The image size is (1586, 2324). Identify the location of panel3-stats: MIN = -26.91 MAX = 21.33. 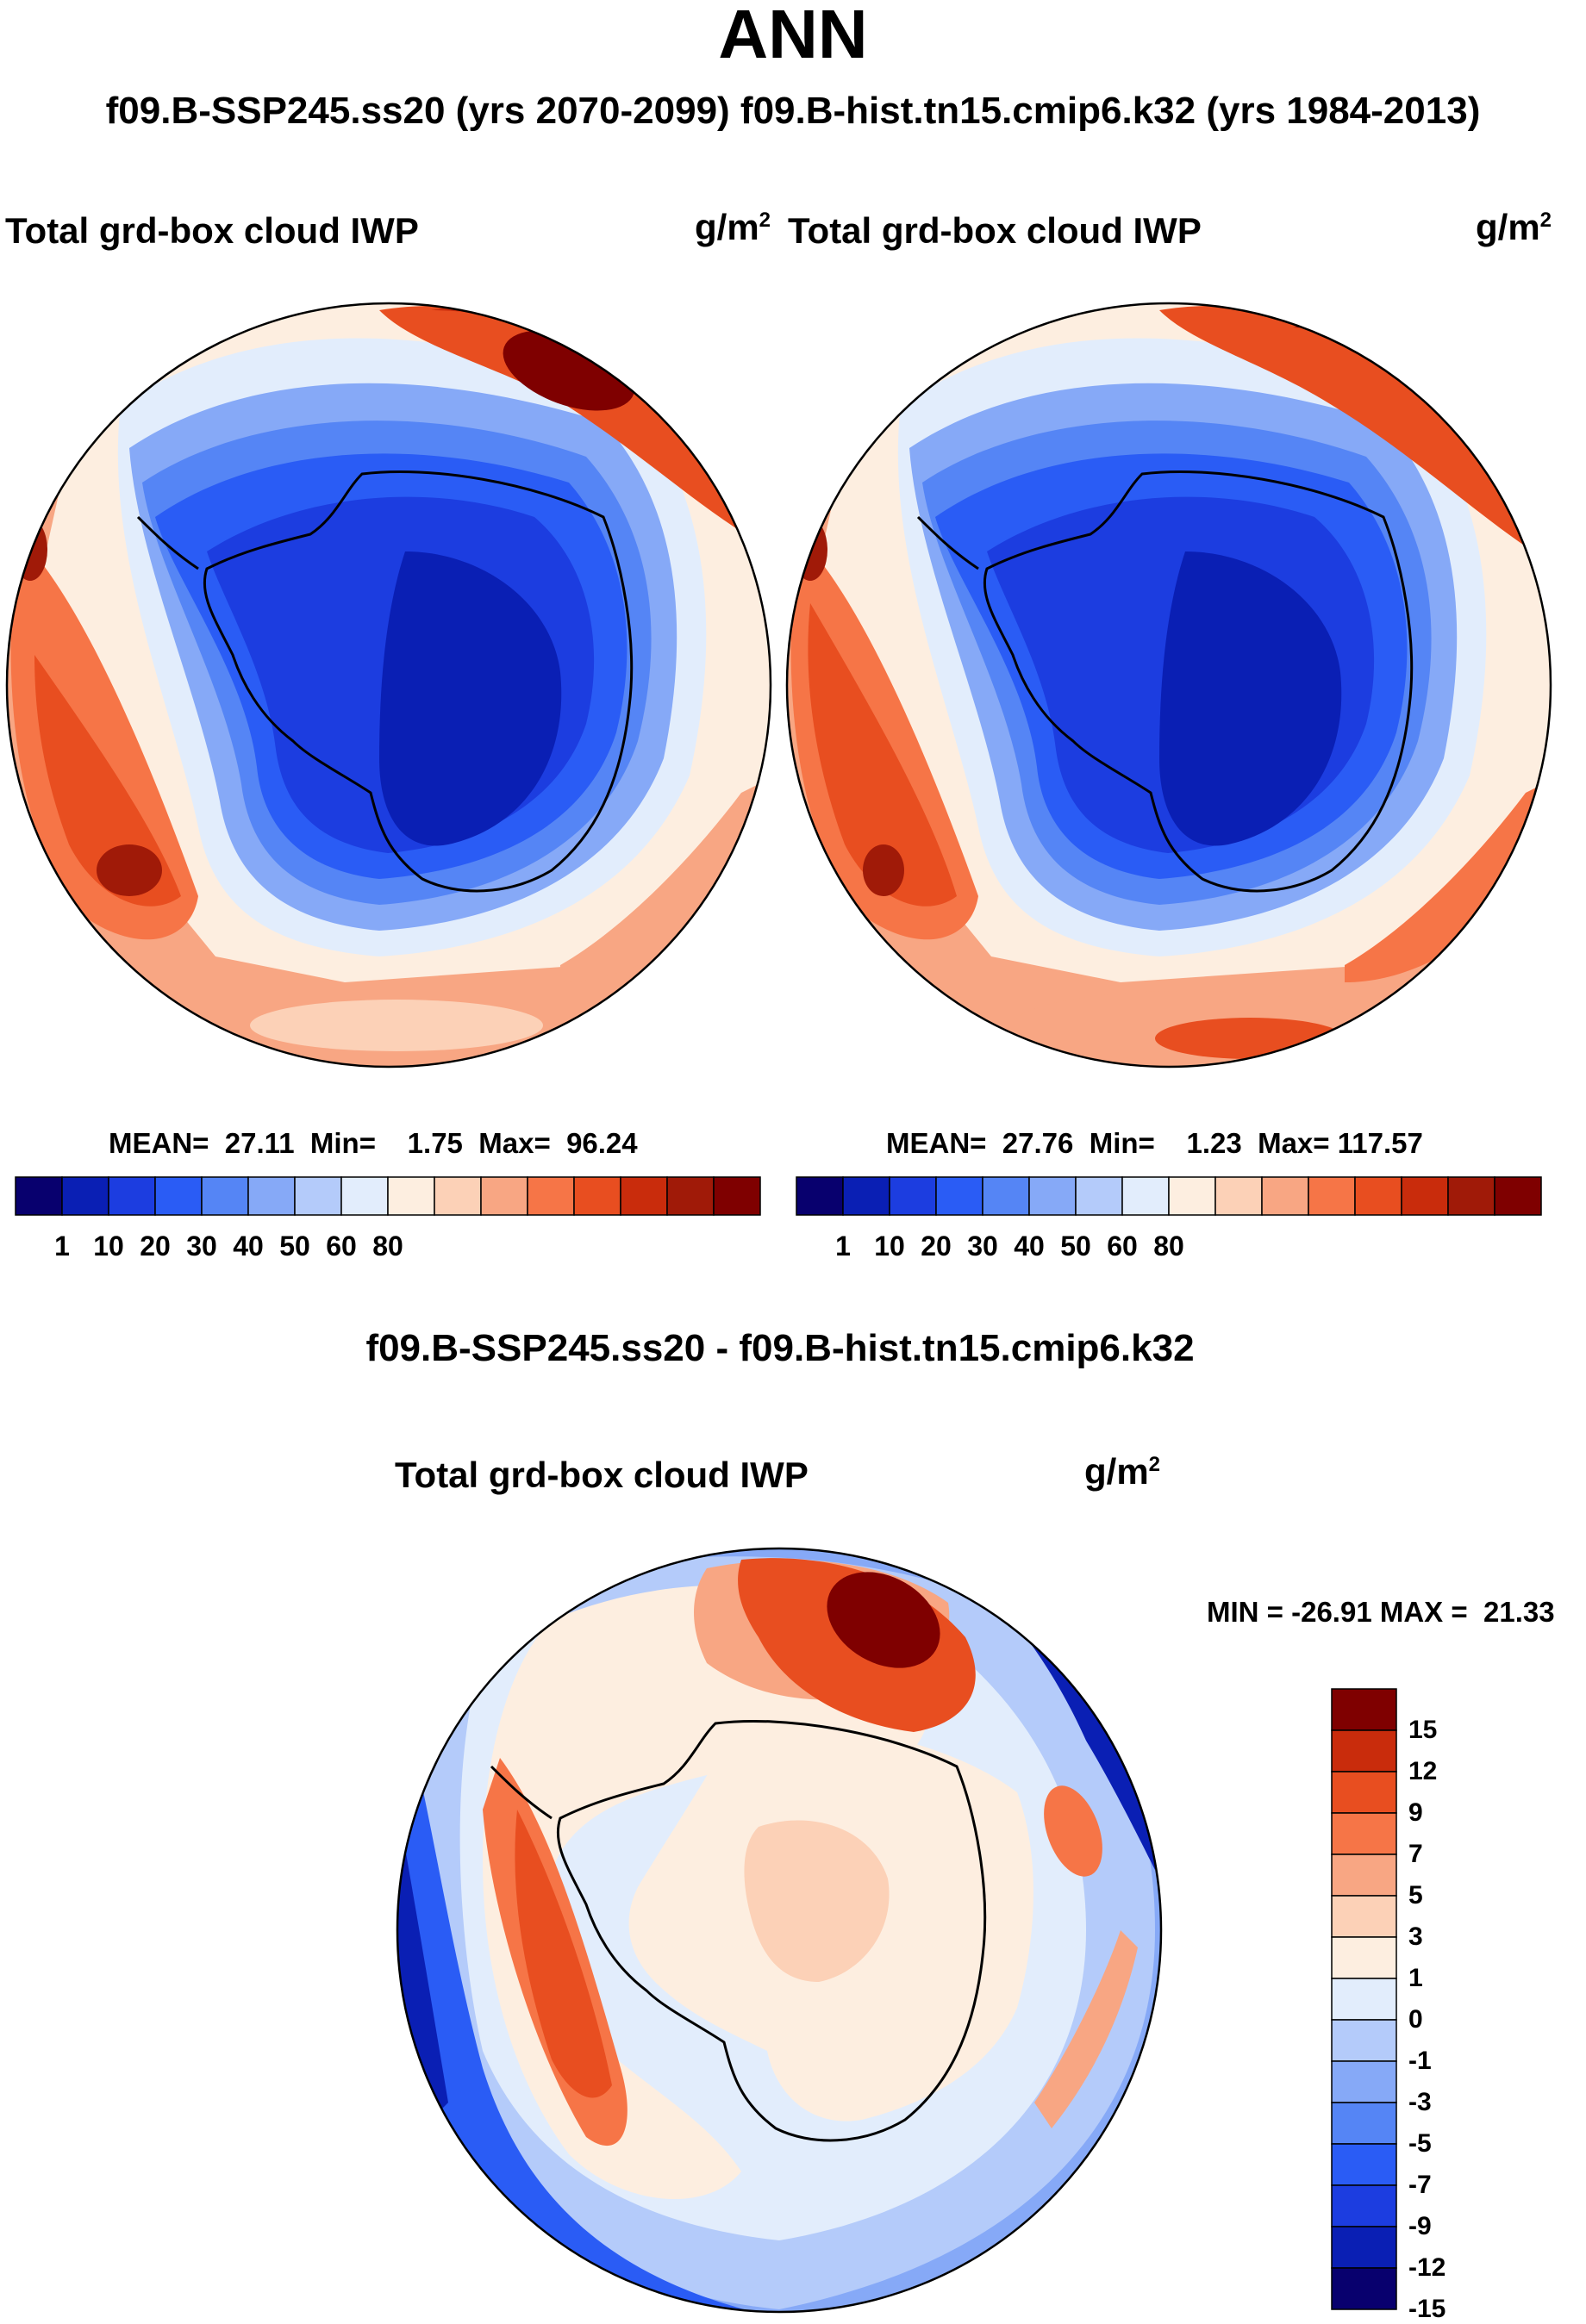
(1381, 1612).